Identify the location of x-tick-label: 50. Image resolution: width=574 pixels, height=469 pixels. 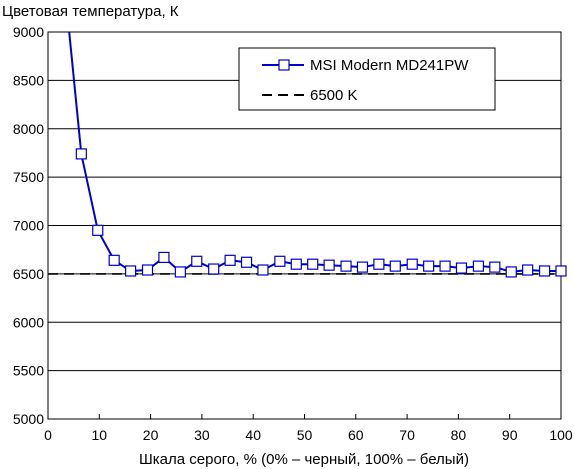
(305, 435).